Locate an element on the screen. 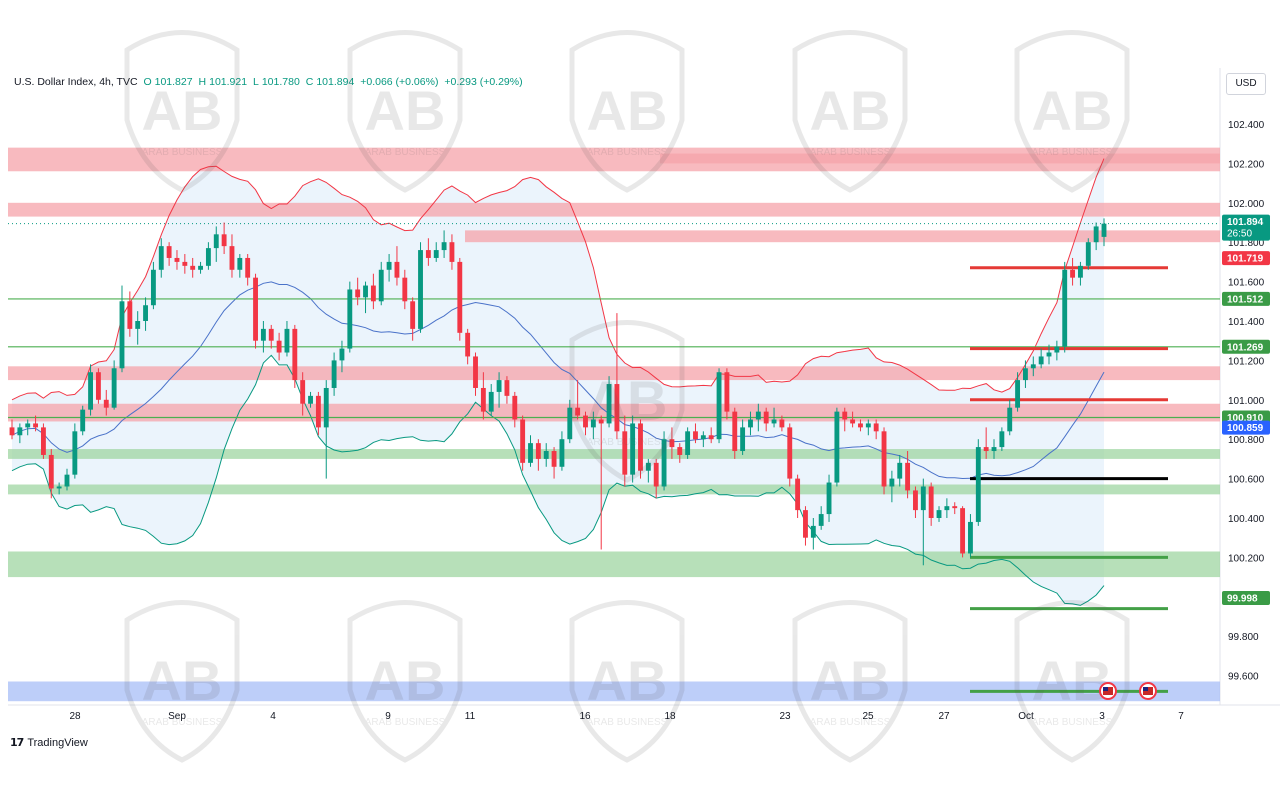  low-value: 101.780 is located at coordinates (280, 82).